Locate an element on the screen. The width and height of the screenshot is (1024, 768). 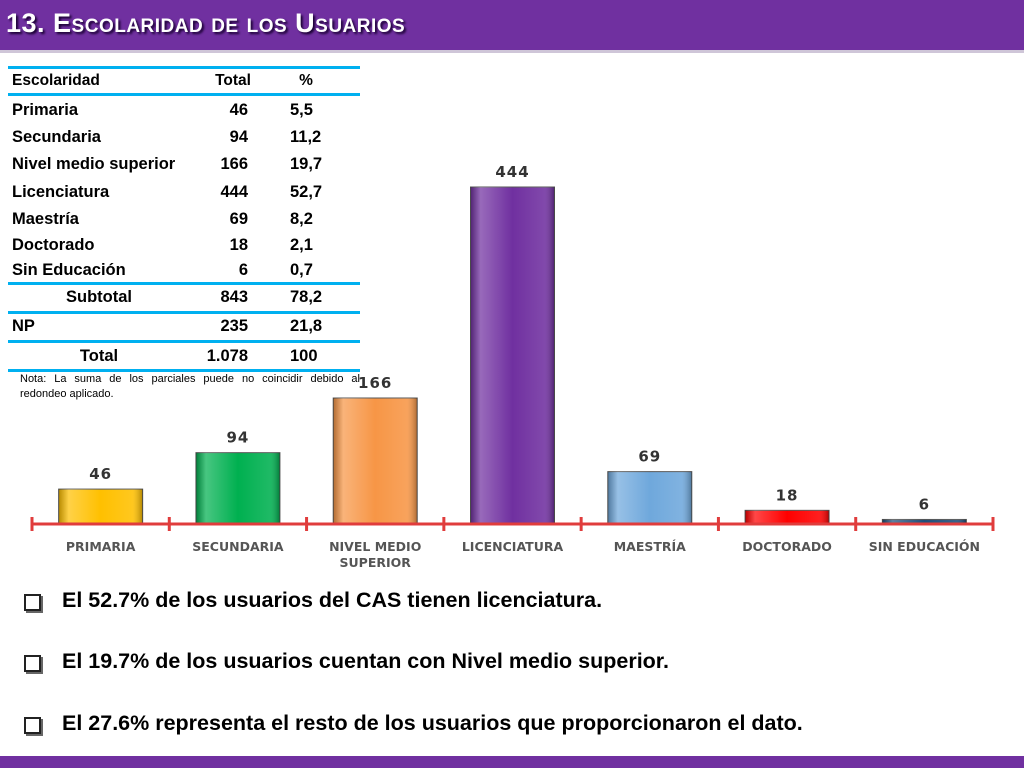
row-pct: 8,2 is located at coordinates (301, 219).